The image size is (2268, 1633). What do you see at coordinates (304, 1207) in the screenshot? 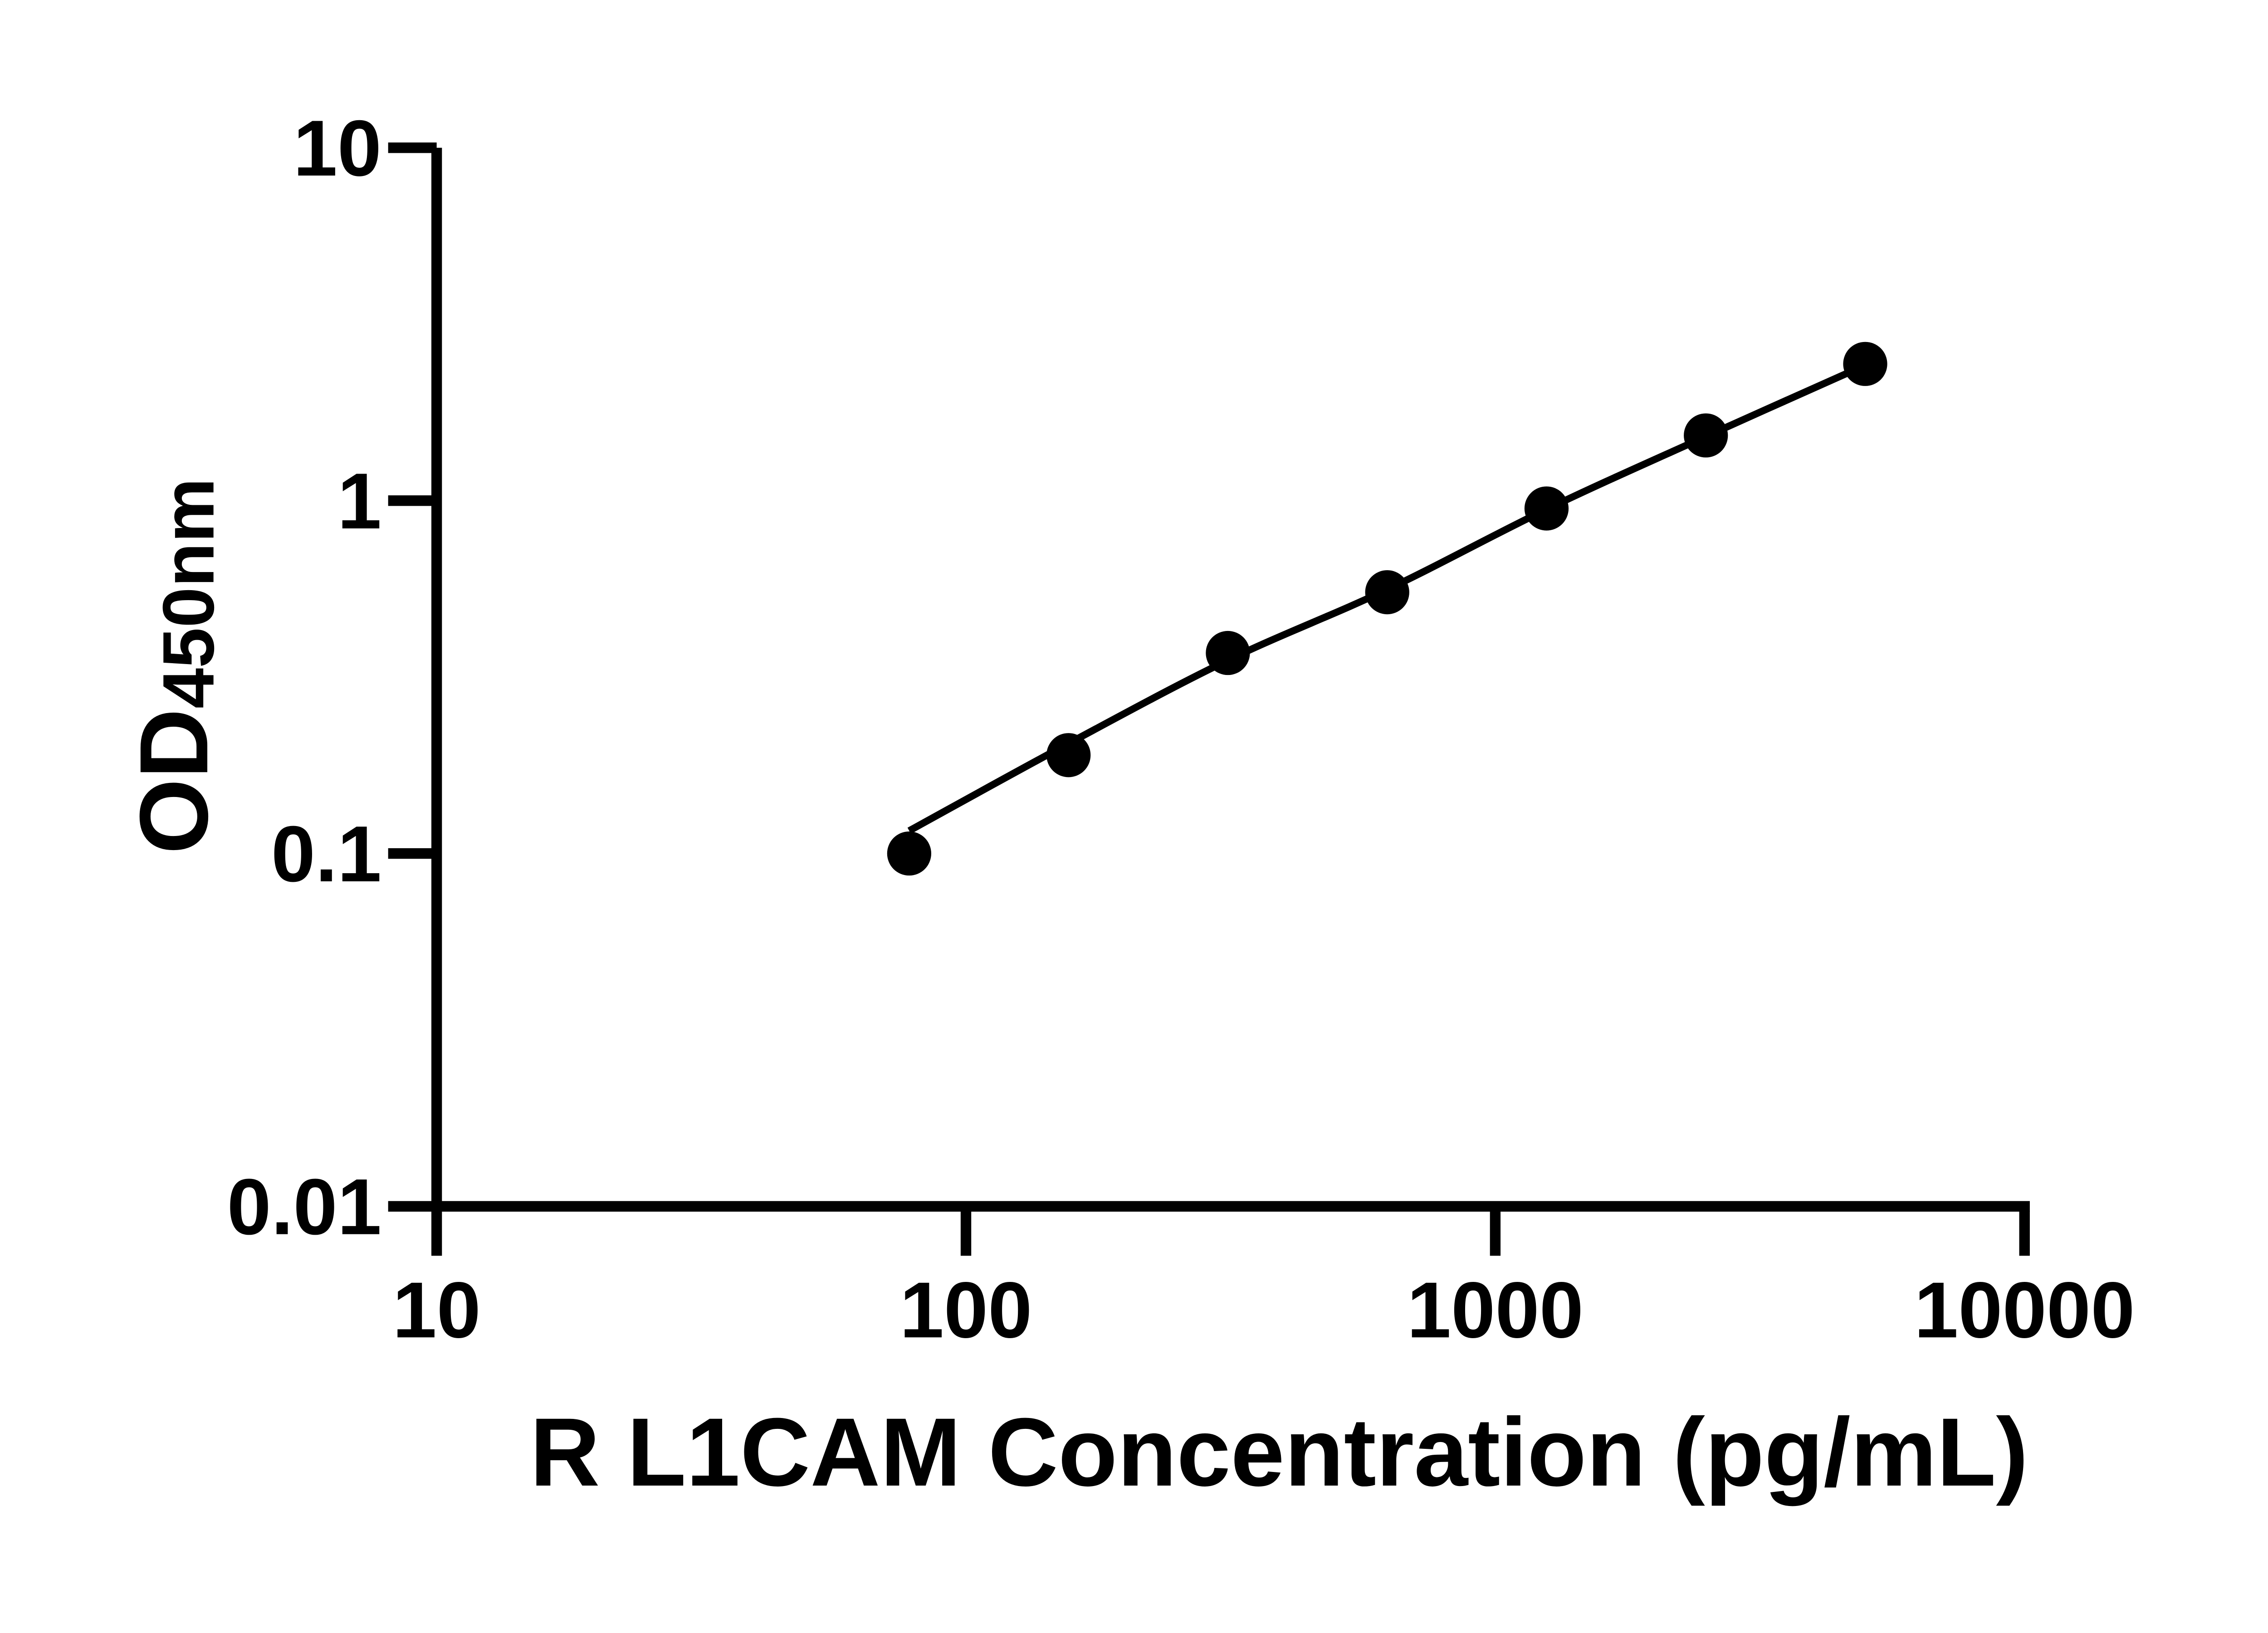
I see `y-tick-label: 0.01` at bounding box center [304, 1207].